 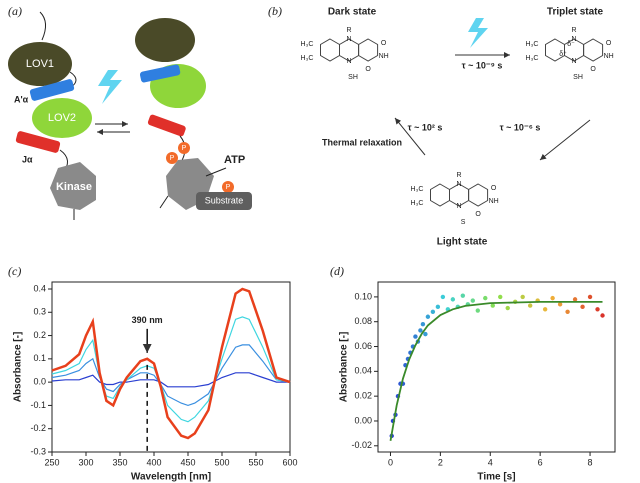 What do you see at coordinates (110, 87) in the screenshot?
I see `light-bolt` at bounding box center [110, 87].